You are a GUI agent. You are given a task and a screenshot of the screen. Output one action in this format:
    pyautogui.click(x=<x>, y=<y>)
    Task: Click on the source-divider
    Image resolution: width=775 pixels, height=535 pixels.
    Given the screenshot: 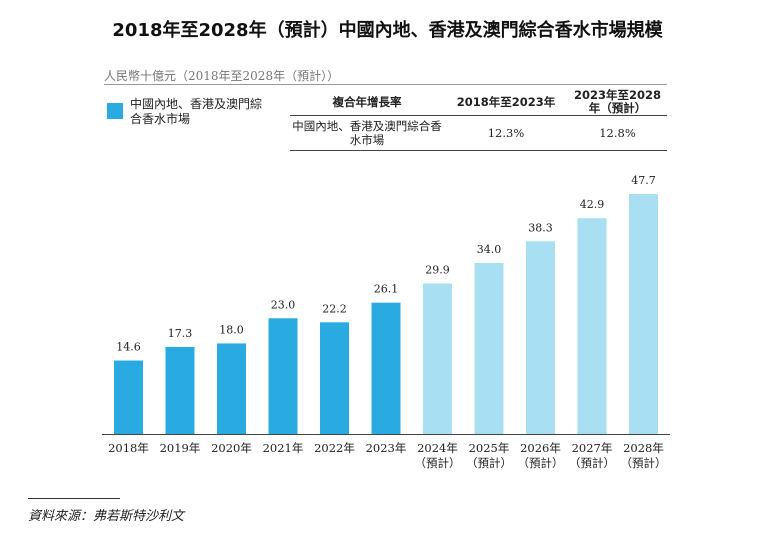 What is the action you would take?
    pyautogui.click(x=74, y=498)
    